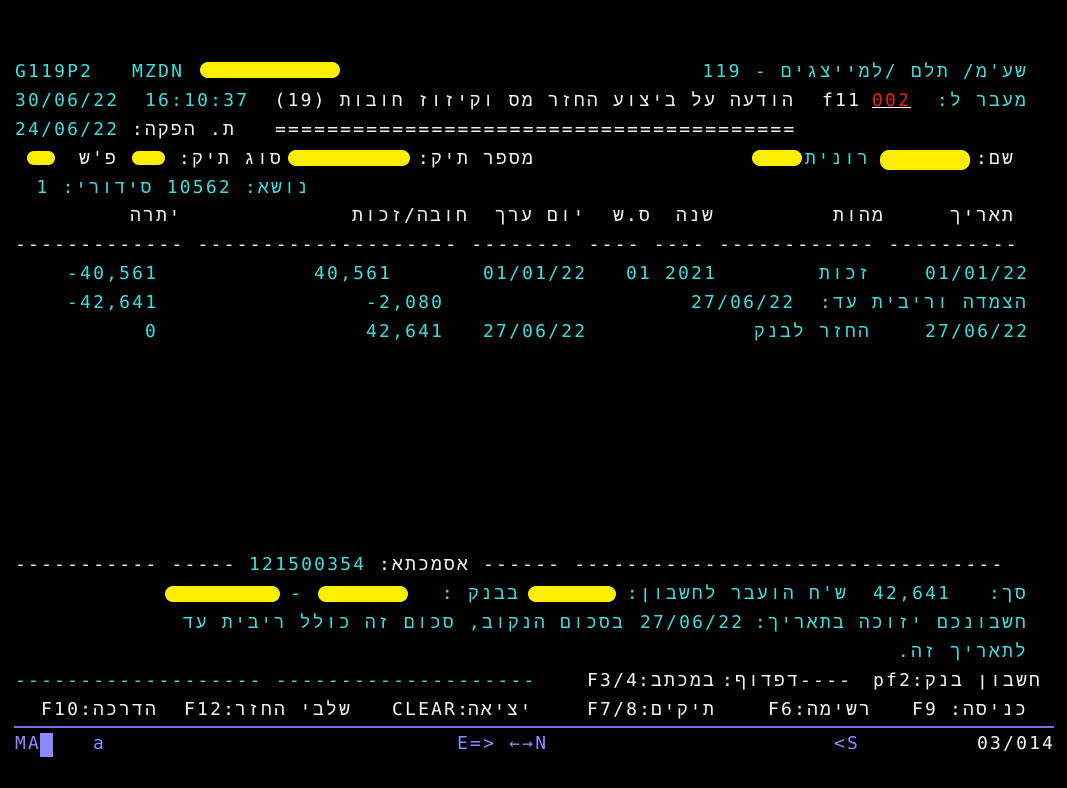  Describe the element at coordinates (431, 709) in the screenshot. I see `fkey-clear: CLEAR:` at that location.